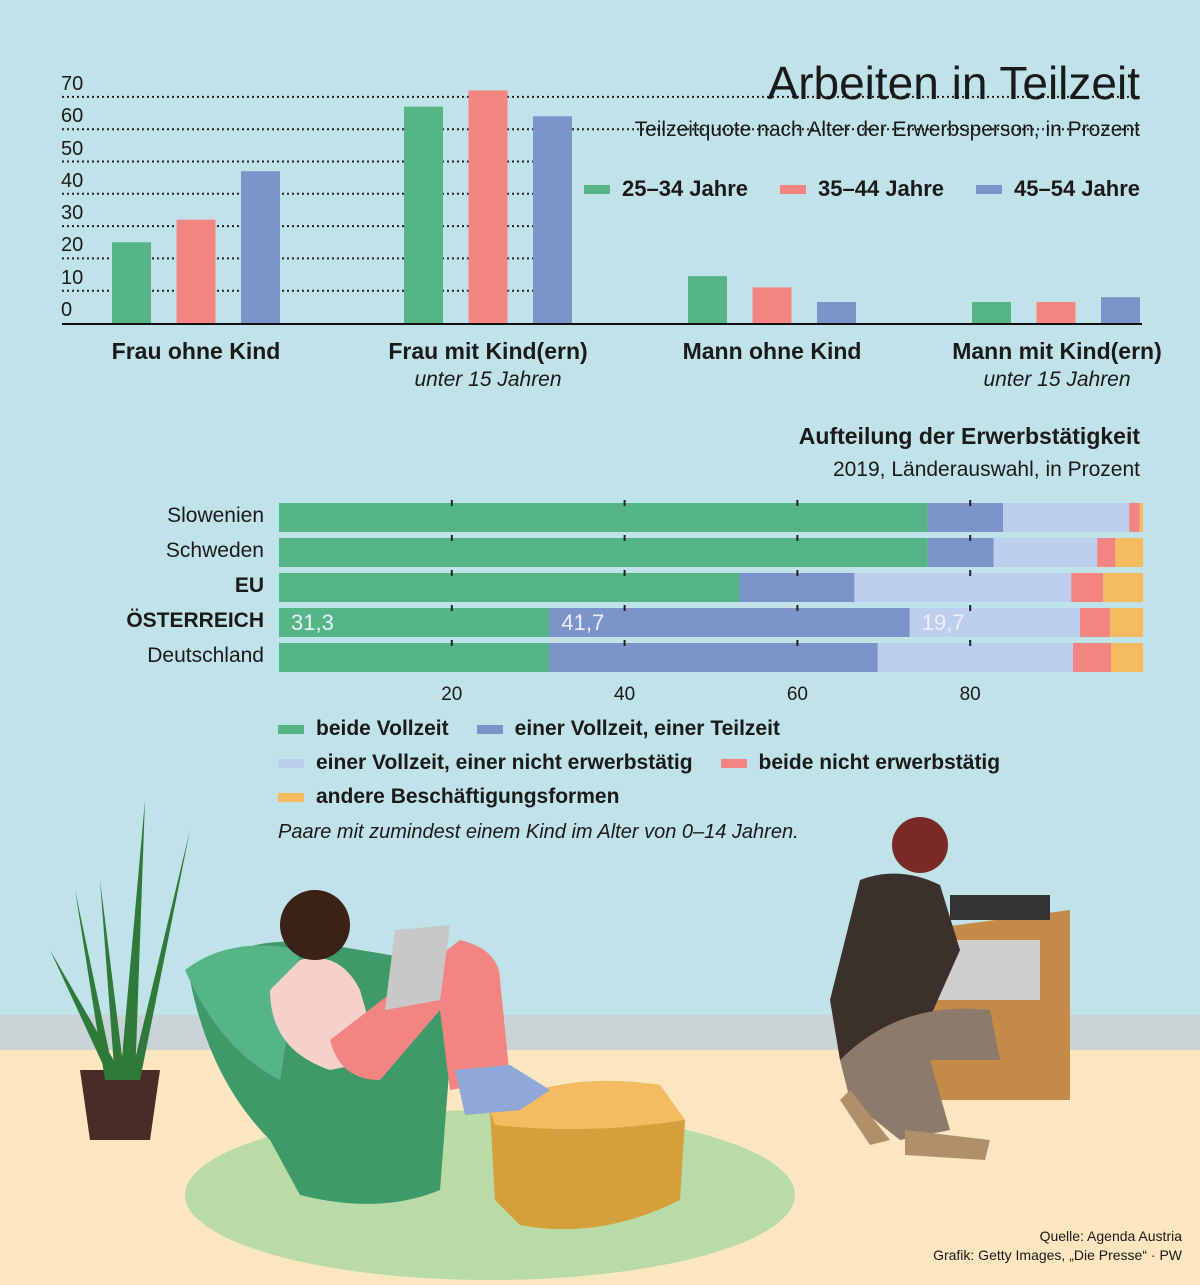 The width and height of the screenshot is (1200, 1285). What do you see at coordinates (312, 622) in the screenshot?
I see `data-label: 31,3` at bounding box center [312, 622].